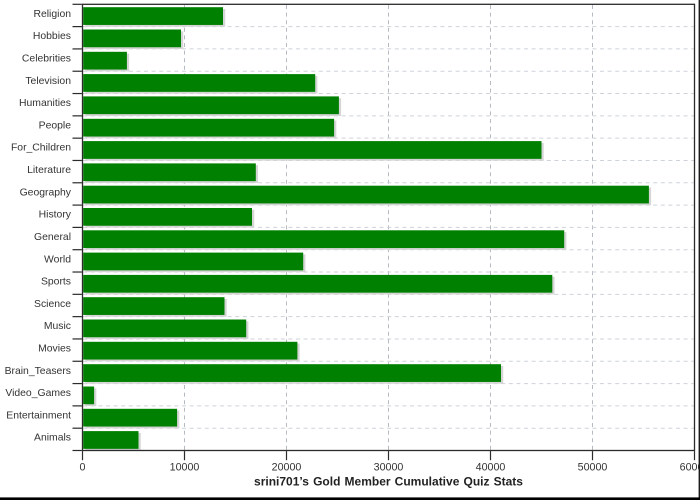 The width and height of the screenshot is (700, 500). I want to click on svg-text: History, so click(55, 215).